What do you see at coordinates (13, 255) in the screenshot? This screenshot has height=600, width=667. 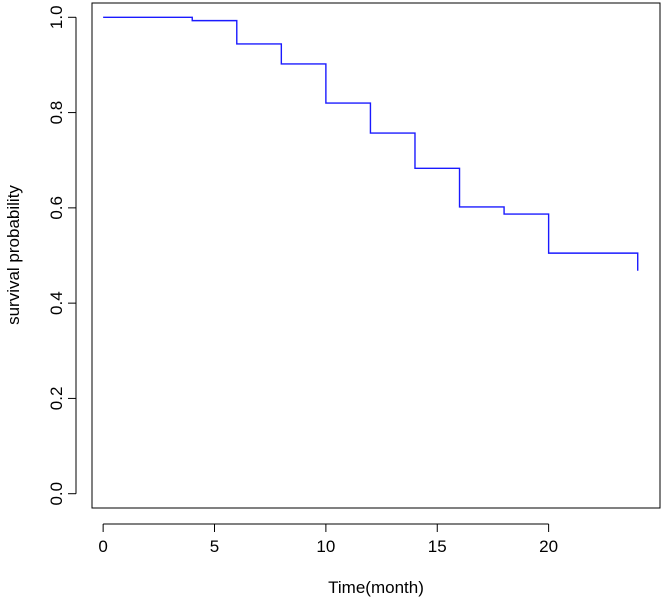 I see `y-axis-title: survival probability` at bounding box center [13, 255].